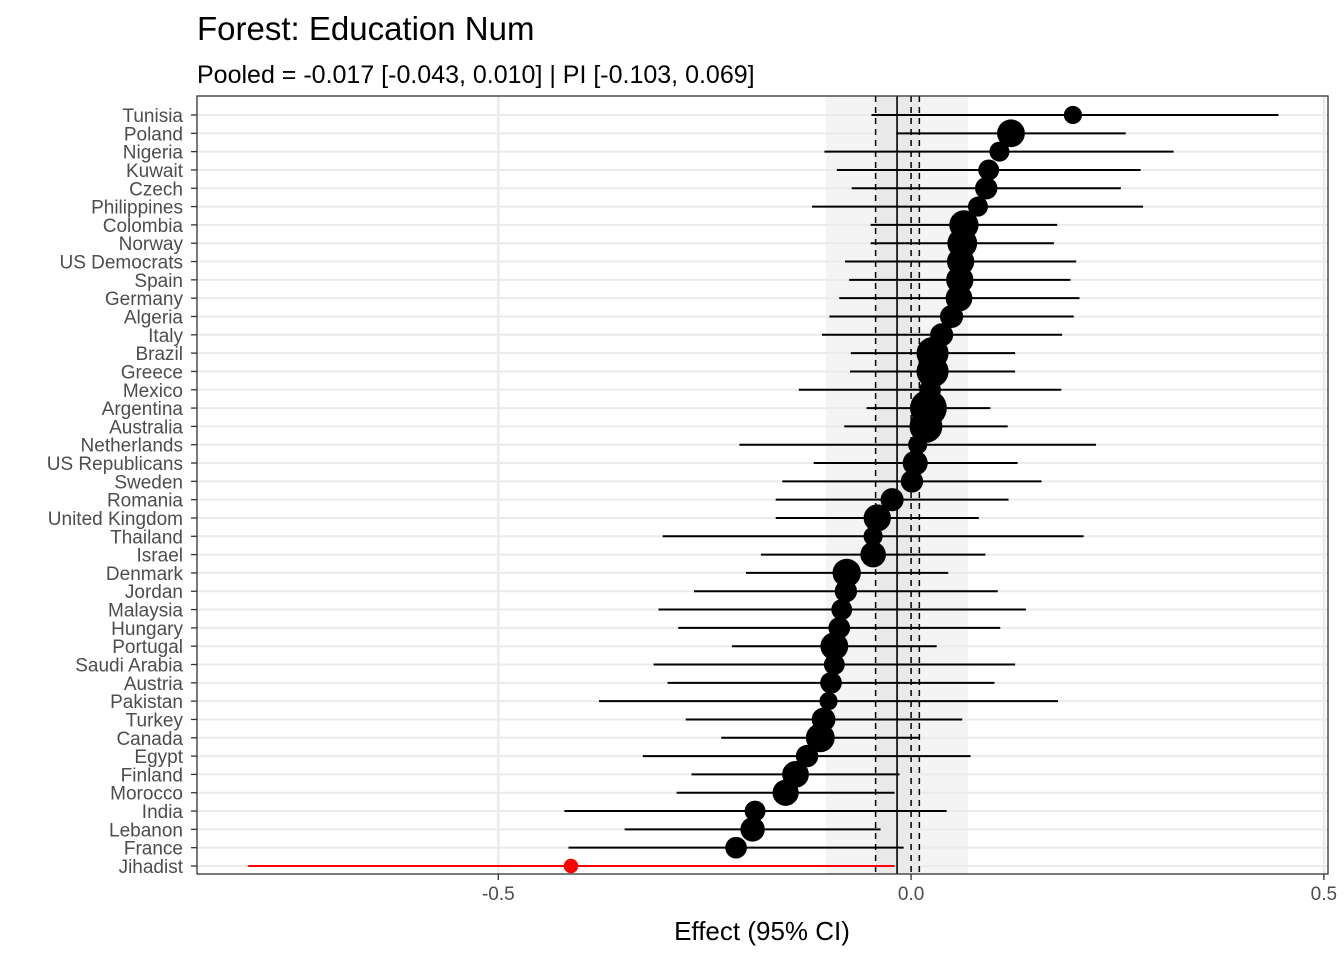  What do you see at coordinates (153, 153) in the screenshot?
I see `y-axis-label: Nigeria` at bounding box center [153, 153].